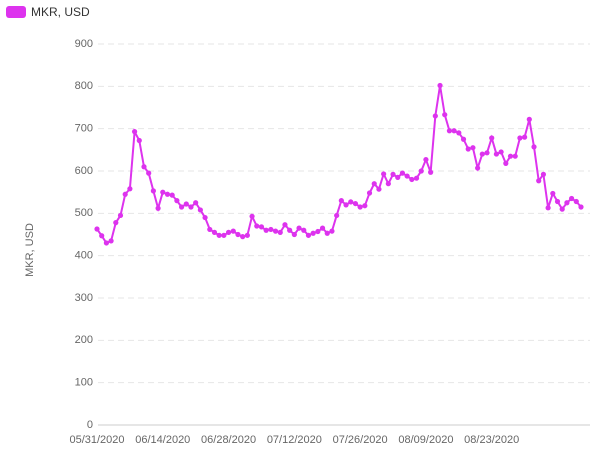 The height and width of the screenshot is (454, 600). I want to click on y-tick-label: 600, so click(84, 171).